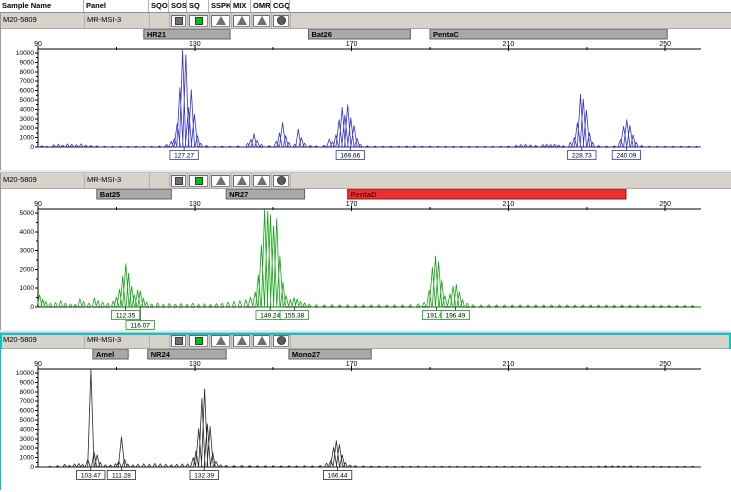  Describe the element at coordinates (110, 354) in the screenshot. I see `marker-bar-Amel: Amel` at that location.